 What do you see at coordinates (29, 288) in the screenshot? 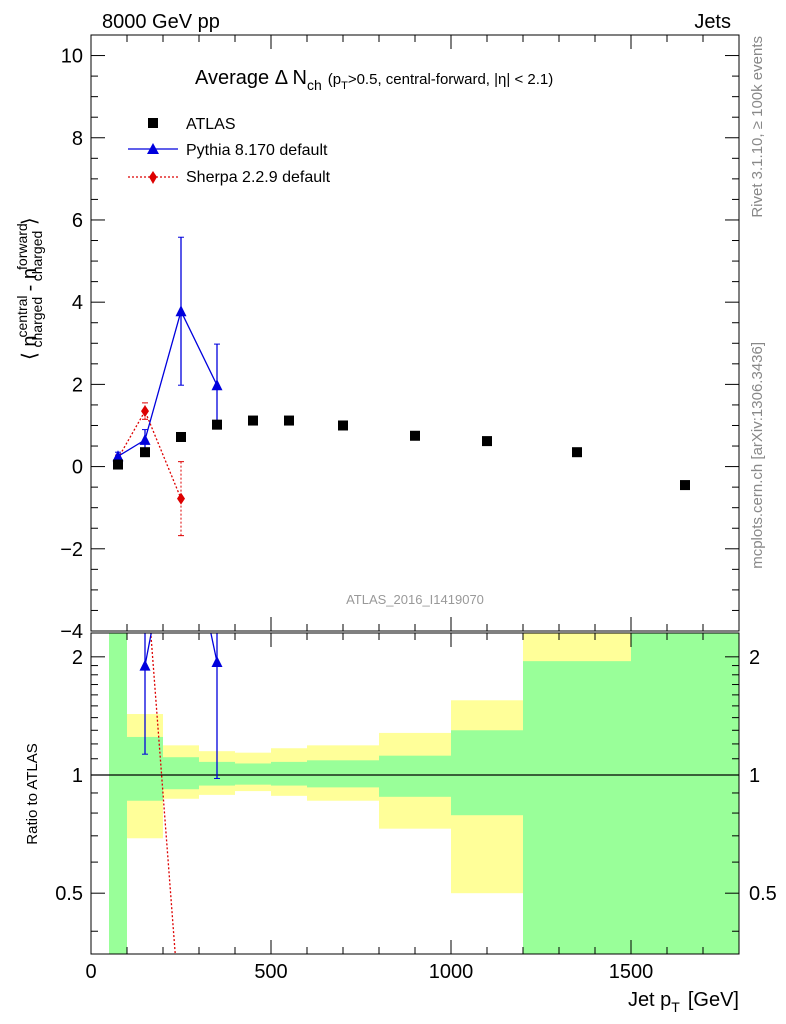
I see `y-axis-label: ⟨ ncentralcharged - nforwardcharged ⟩` at bounding box center [29, 288].